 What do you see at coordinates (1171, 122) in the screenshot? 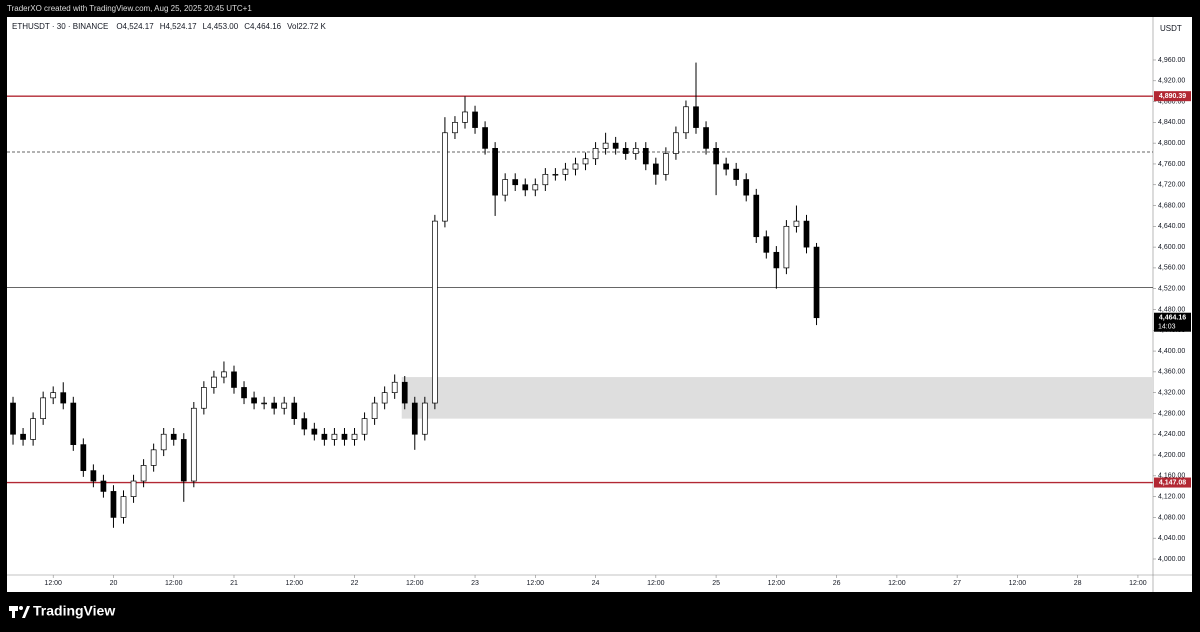
I see `y-tick-label: 4,840.00` at bounding box center [1171, 122].